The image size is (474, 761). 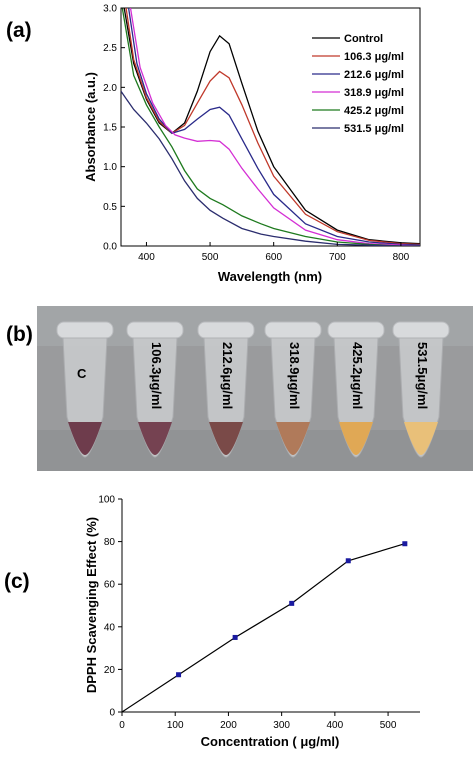 I want to click on tube-label: 212.6μg/ml, so click(x=227, y=375).